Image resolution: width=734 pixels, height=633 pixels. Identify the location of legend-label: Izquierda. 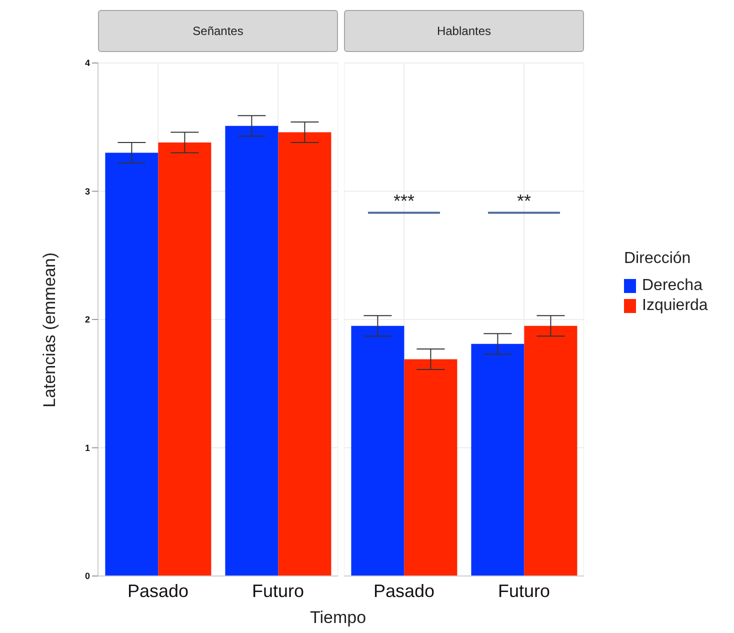
(674, 306).